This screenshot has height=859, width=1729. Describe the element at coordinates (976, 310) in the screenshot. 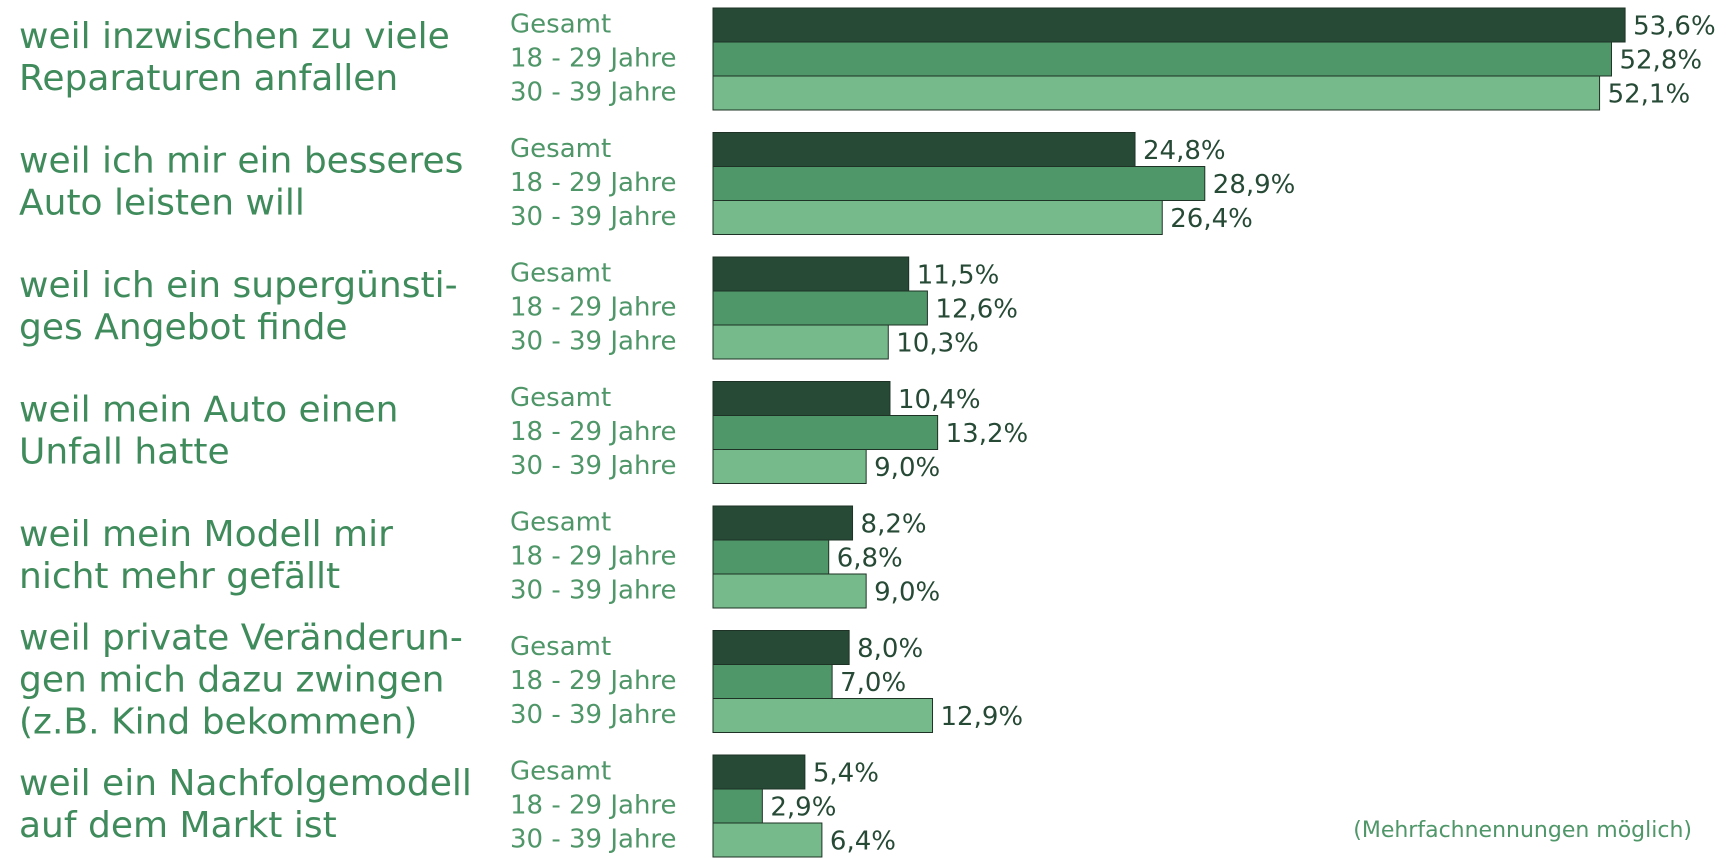

I see `value-label: 12,6%` at that location.